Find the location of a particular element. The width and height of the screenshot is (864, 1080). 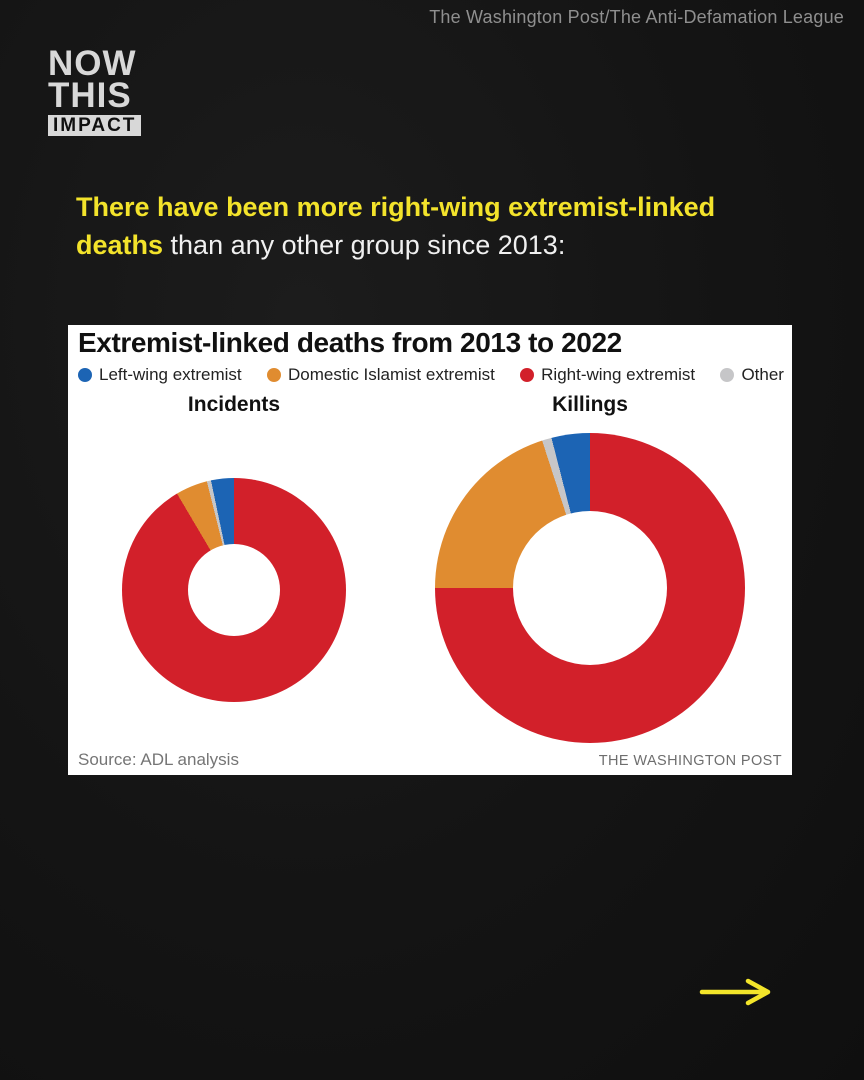

donut-chart-killings is located at coordinates (590, 588).